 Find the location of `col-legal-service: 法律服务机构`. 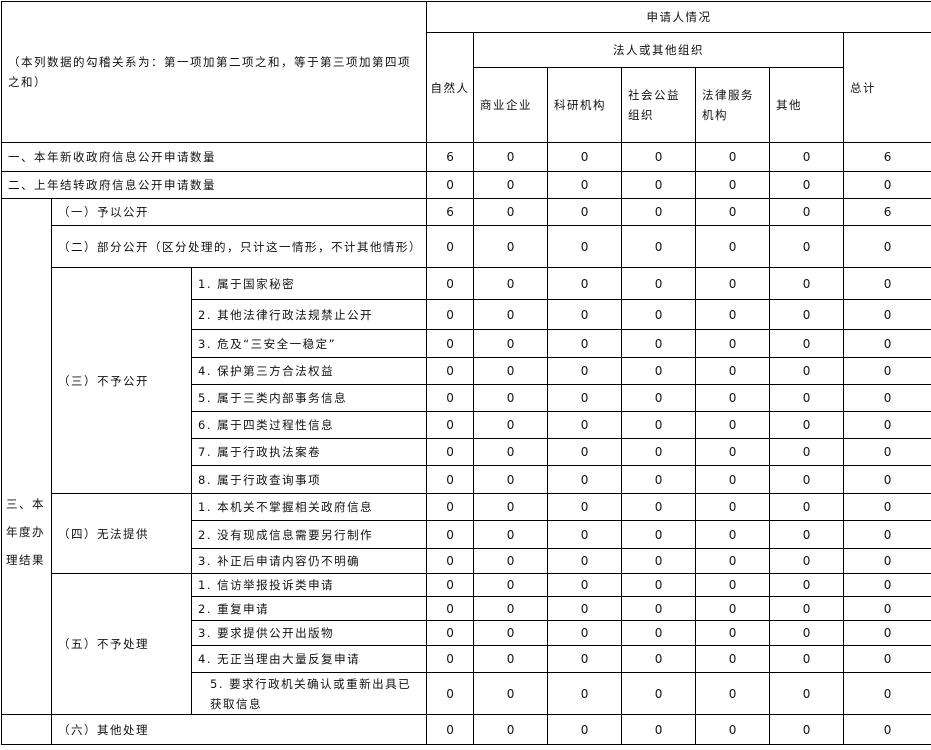

col-legal-service: 法律服务机构 is located at coordinates (733, 105).